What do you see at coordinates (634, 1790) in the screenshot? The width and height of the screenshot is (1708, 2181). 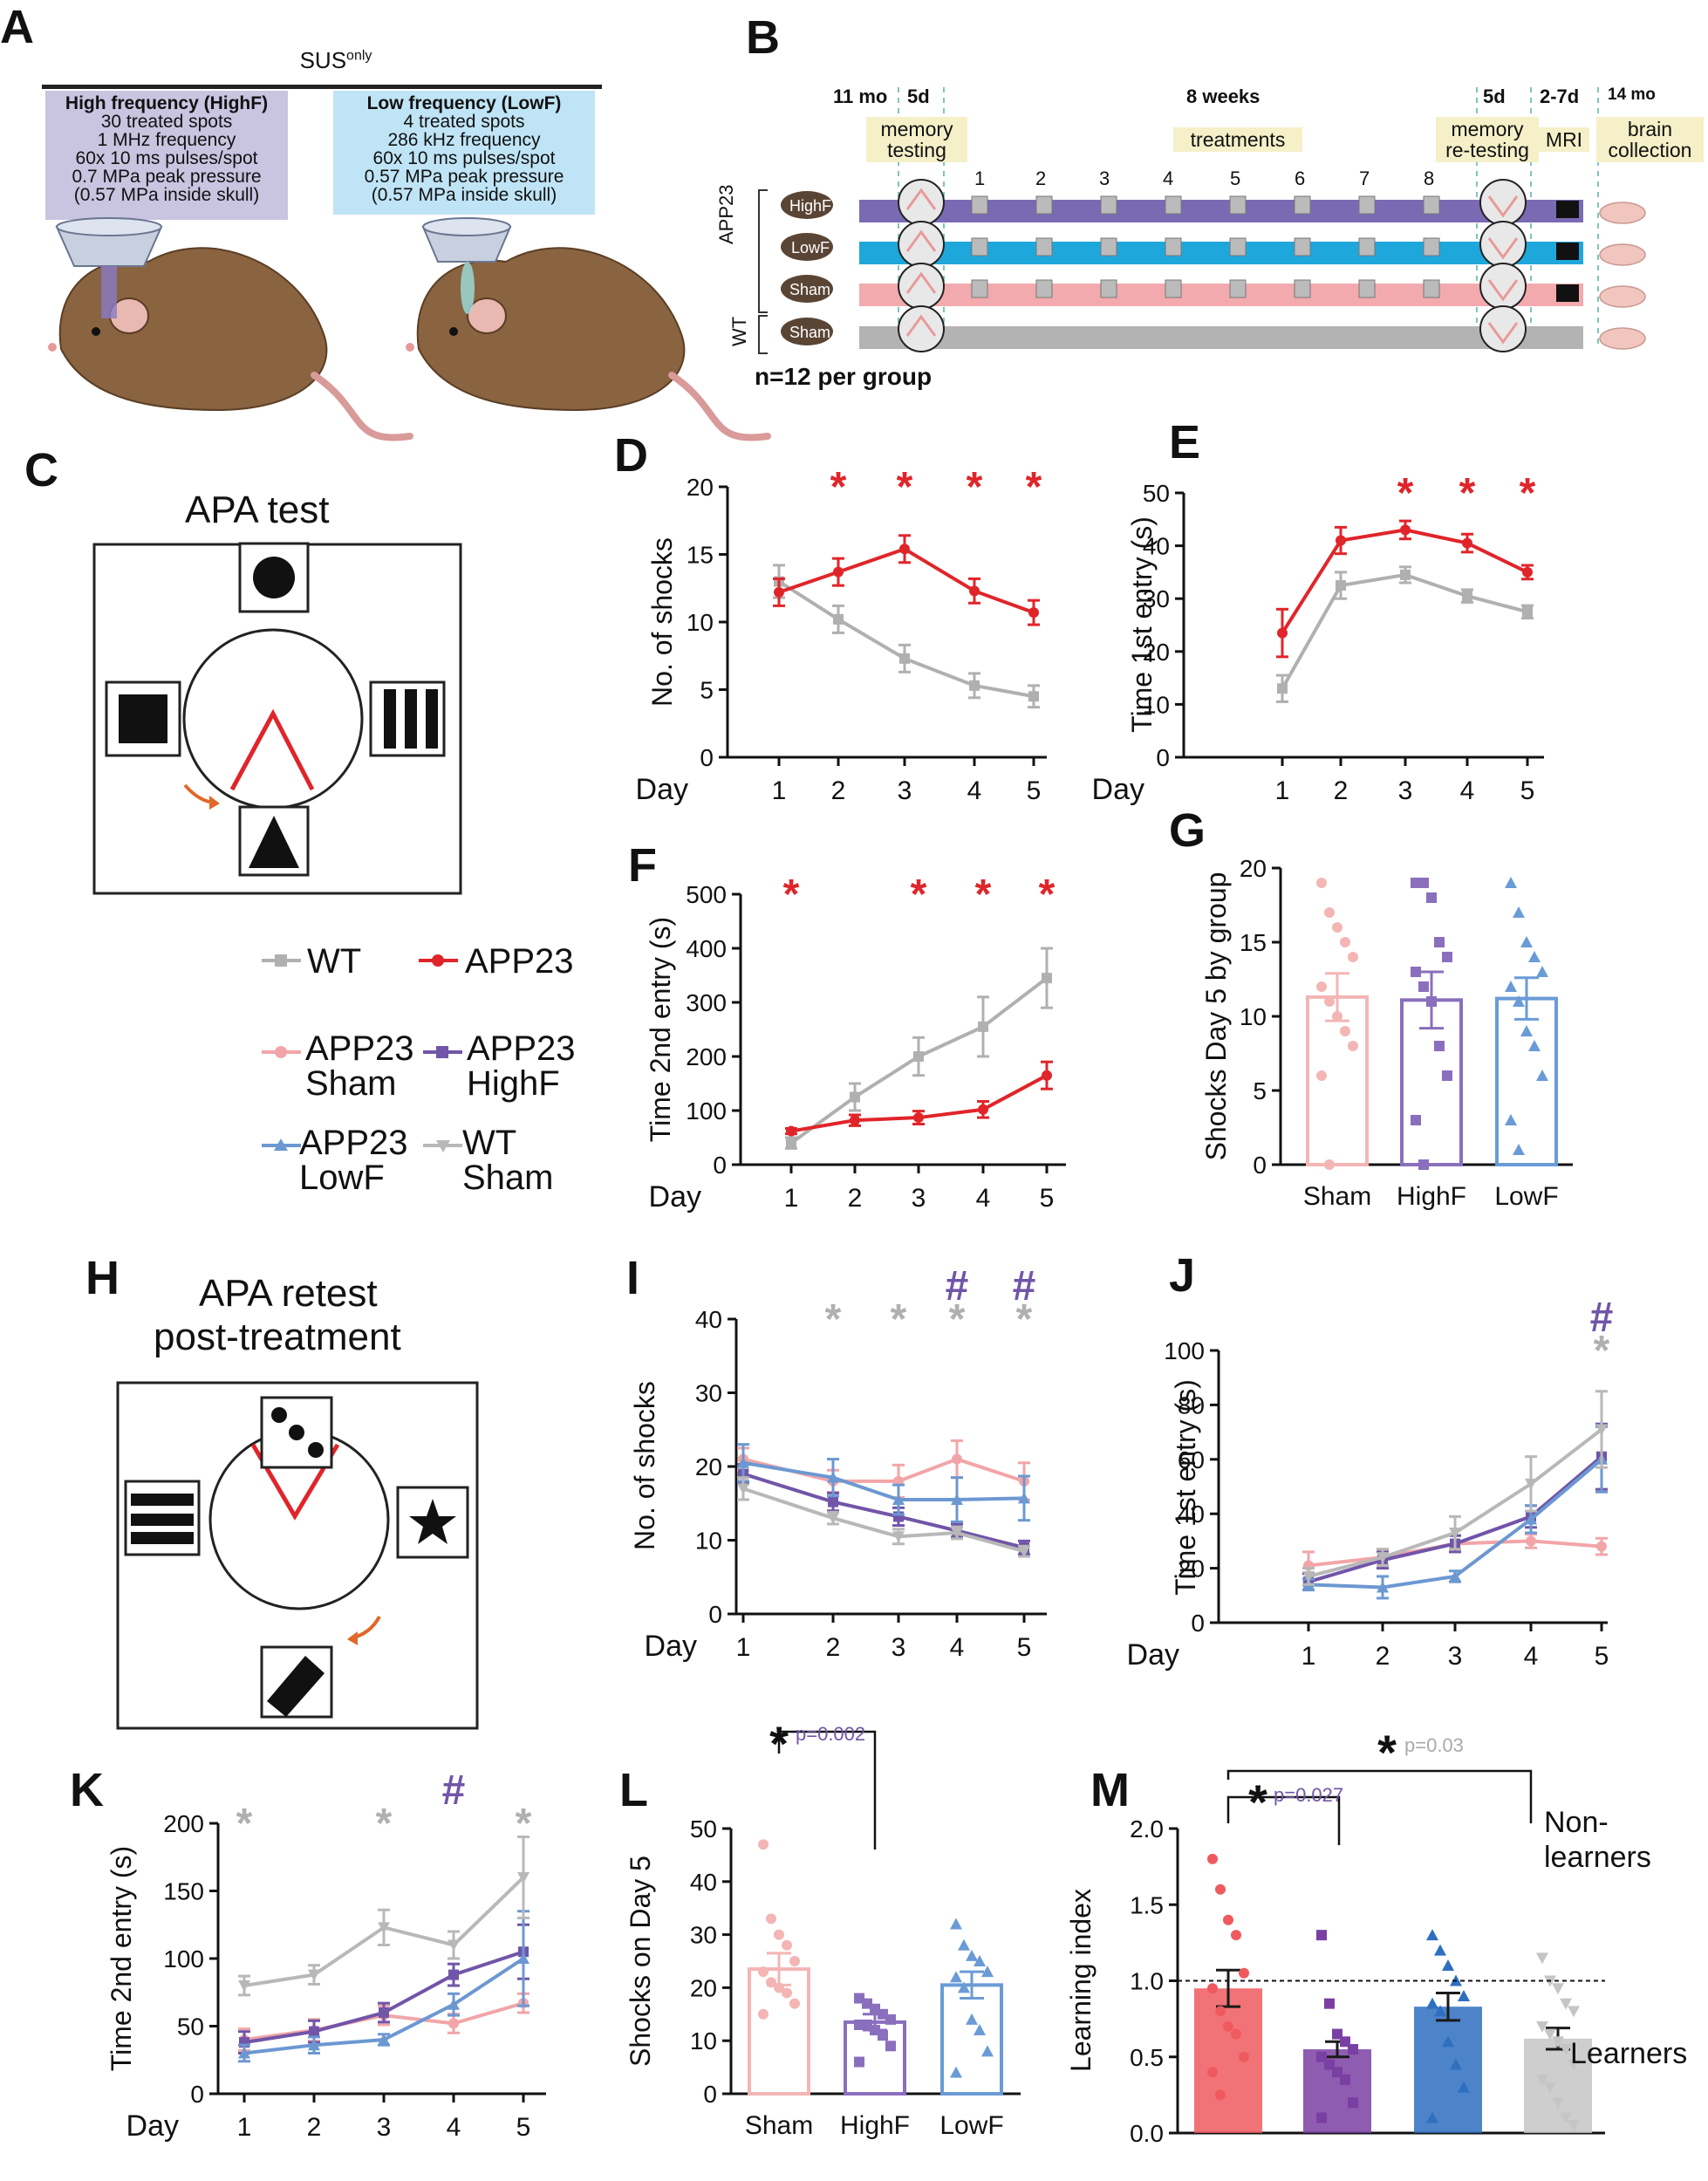 I see `panel-letter-l: L` at bounding box center [634, 1790].